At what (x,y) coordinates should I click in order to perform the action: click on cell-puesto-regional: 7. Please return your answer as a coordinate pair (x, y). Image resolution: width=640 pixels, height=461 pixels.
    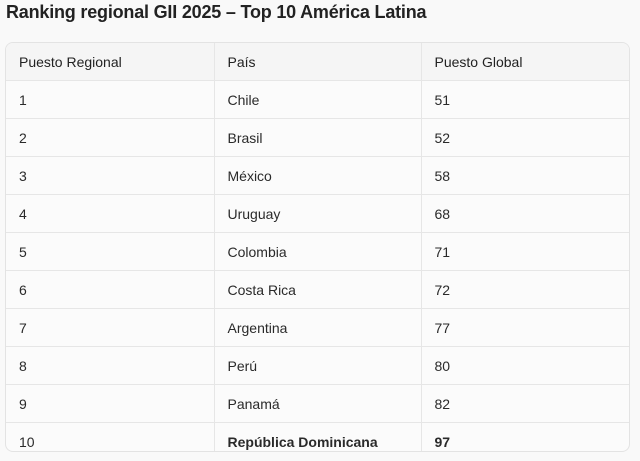
    Looking at the image, I should click on (110, 327).